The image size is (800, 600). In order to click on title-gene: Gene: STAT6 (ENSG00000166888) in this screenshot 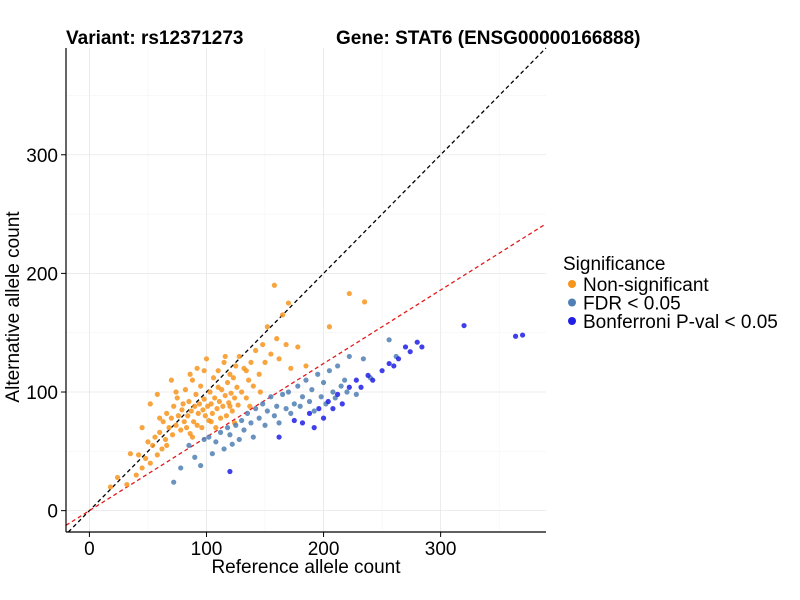, I will do `click(488, 38)`.